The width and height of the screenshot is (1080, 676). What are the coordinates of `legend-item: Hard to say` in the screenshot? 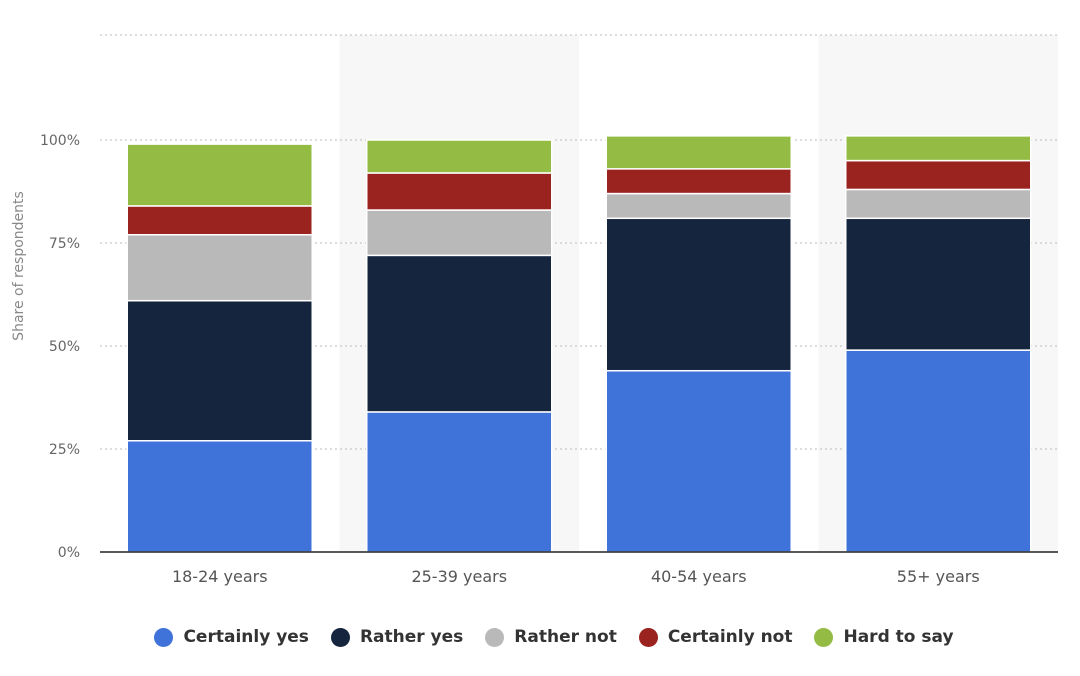 It's located at (884, 637).